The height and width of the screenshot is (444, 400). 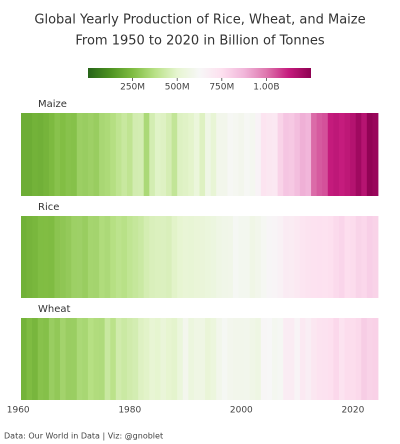 What do you see at coordinates (54, 309) in the screenshot?
I see `panel-label: Wheat` at bounding box center [54, 309].